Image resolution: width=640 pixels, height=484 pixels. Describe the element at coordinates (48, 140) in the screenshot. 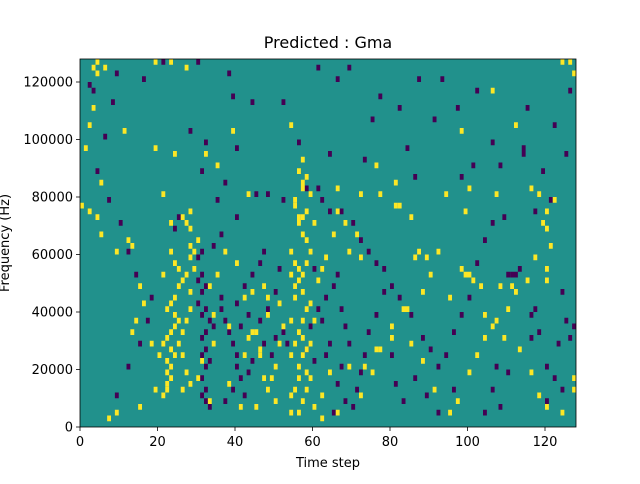

I see `y-tick-label: 100000` at that location.